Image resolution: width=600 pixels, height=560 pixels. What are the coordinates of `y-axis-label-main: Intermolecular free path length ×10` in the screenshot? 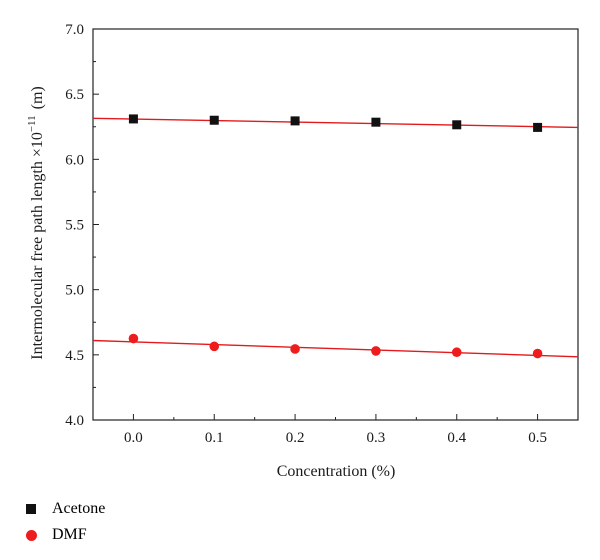 It's located at (37, 246).